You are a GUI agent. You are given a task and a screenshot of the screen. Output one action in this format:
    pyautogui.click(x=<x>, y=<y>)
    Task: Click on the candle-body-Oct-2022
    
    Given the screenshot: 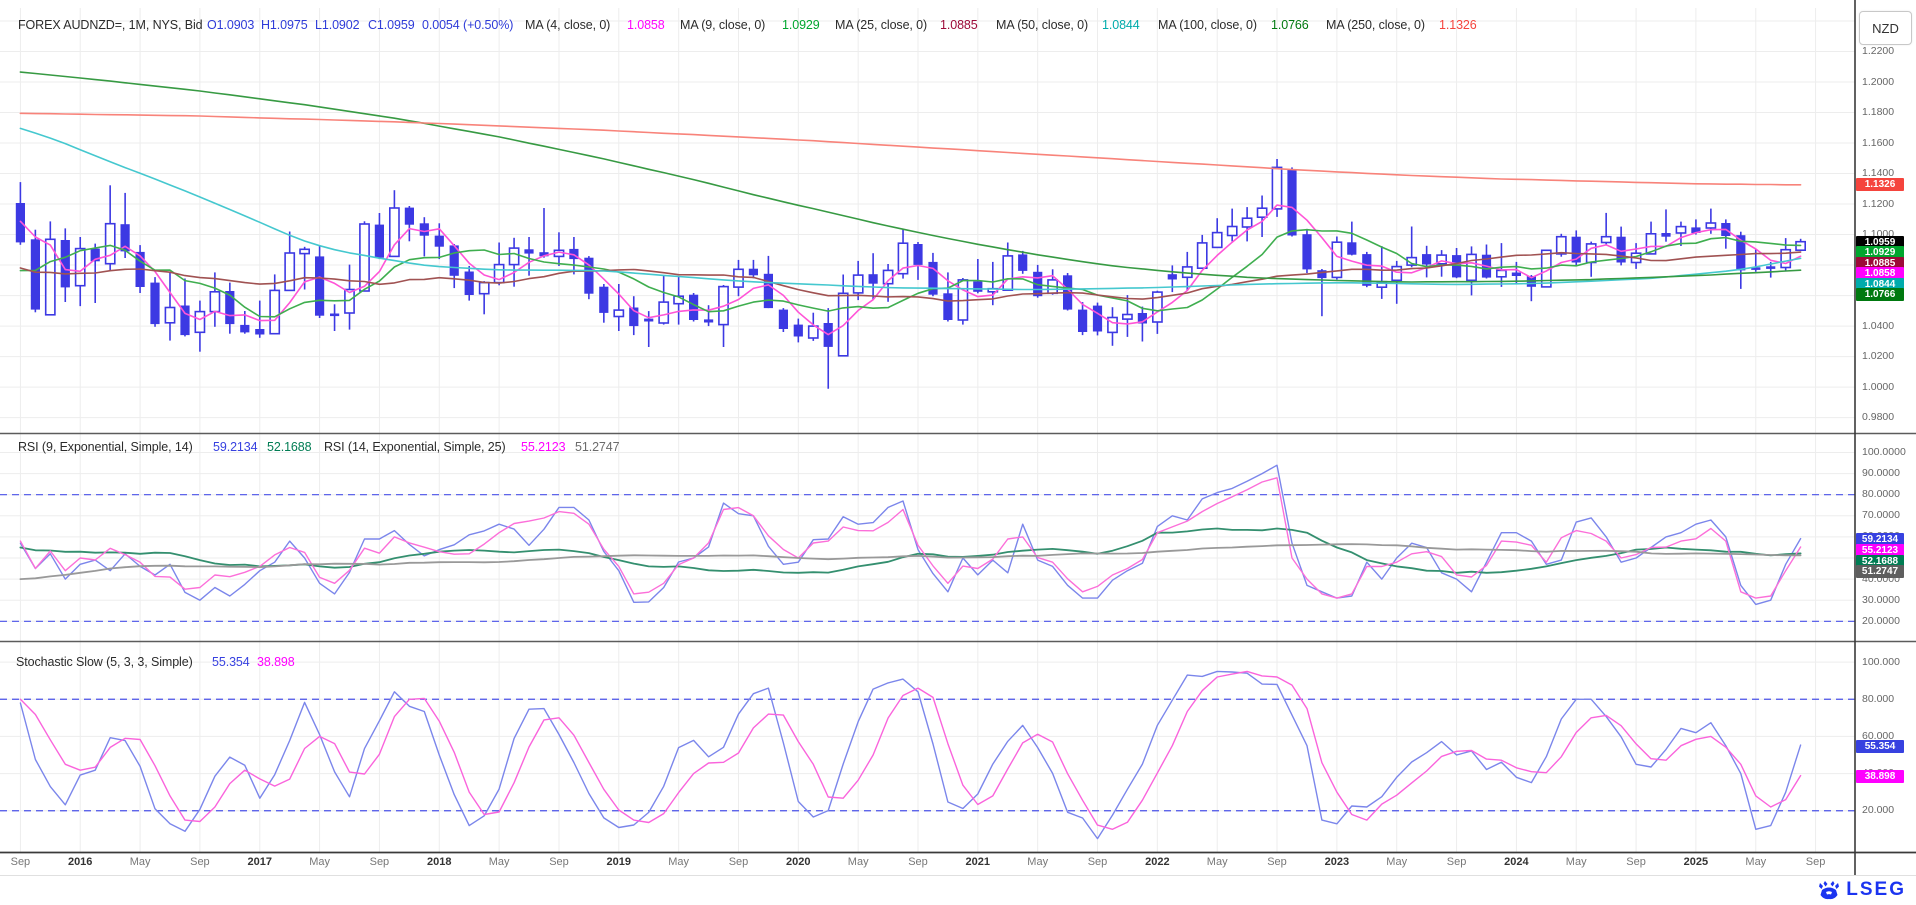 What is the action you would take?
    pyautogui.click(x=1292, y=202)
    